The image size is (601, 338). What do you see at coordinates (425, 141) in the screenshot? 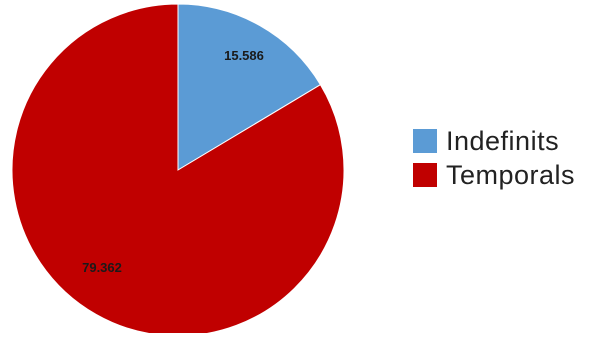
I see `legend-swatch-indefinits` at bounding box center [425, 141].